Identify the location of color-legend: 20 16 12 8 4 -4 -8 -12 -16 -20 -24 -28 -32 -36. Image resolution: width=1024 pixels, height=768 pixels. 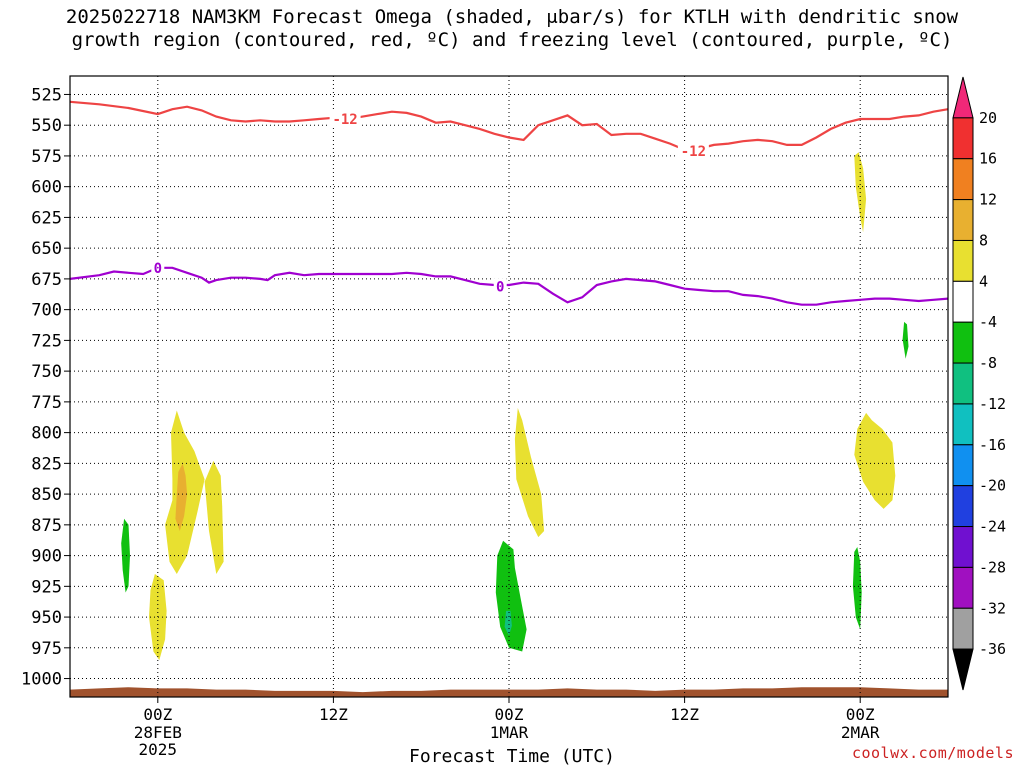
(979, 383).